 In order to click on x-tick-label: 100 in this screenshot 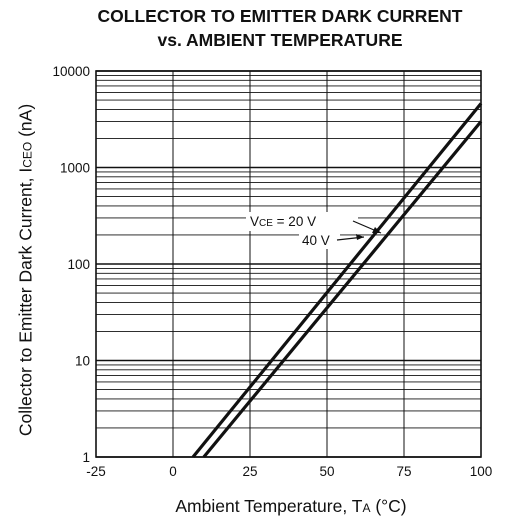, I will do `click(481, 471)`.